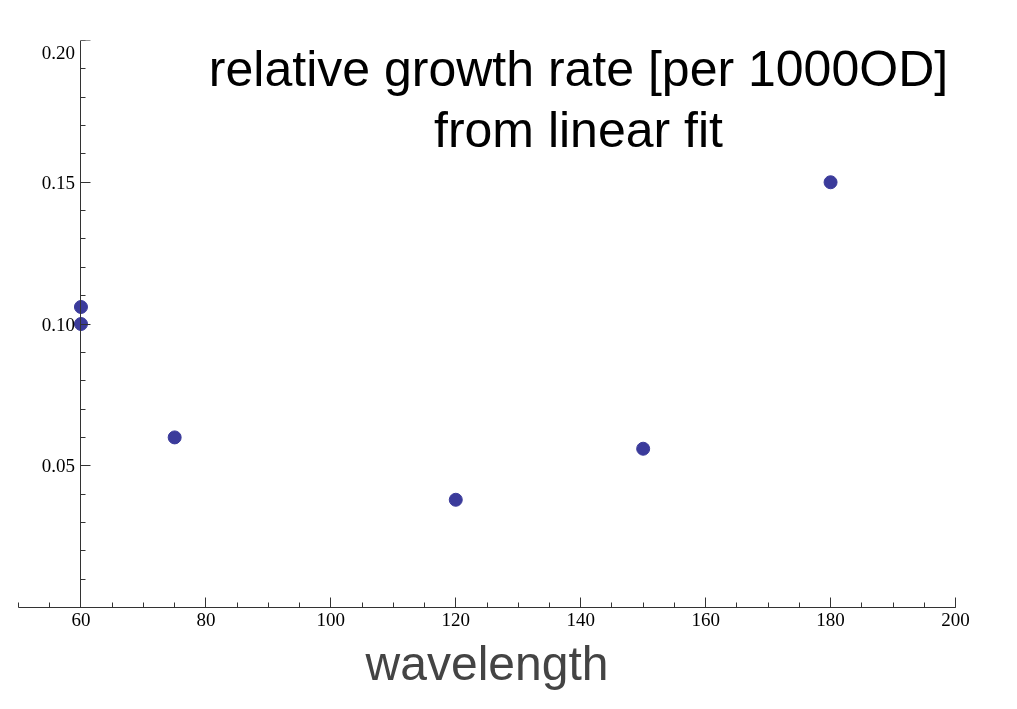 This screenshot has height=709, width=1017. What do you see at coordinates (486, 663) in the screenshot?
I see `x-axis-title: wavelength` at bounding box center [486, 663].